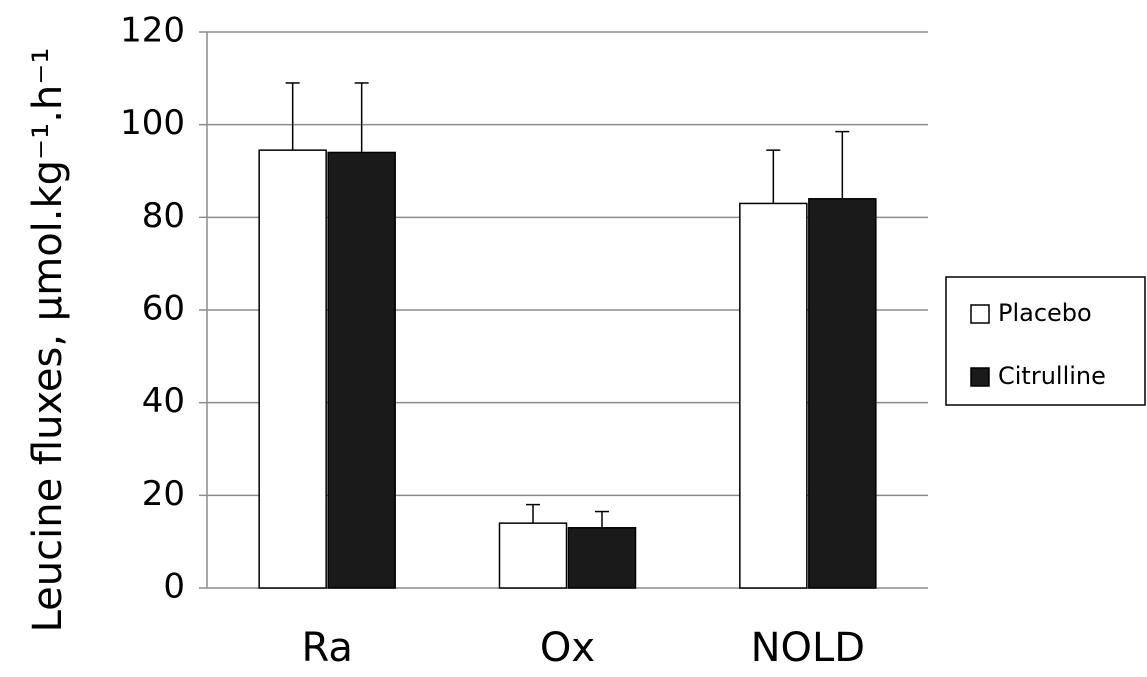 The height and width of the screenshot is (677, 1147). I want to click on y-tick-label: 40, so click(163, 401).